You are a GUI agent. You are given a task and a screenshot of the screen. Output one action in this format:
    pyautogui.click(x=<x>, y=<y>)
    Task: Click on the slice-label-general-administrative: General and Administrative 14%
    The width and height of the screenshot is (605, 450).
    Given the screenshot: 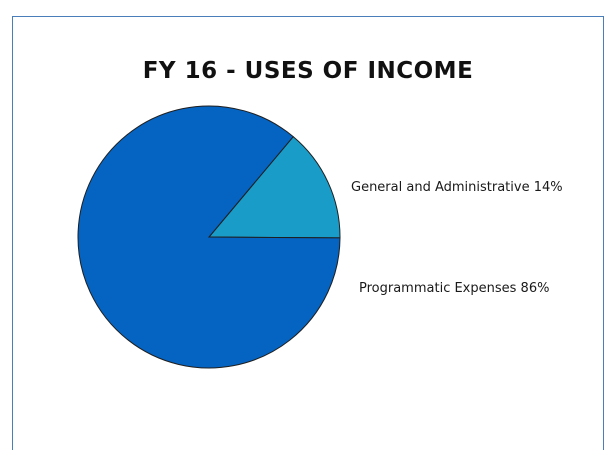 What is the action you would take?
    pyautogui.click(x=457, y=187)
    